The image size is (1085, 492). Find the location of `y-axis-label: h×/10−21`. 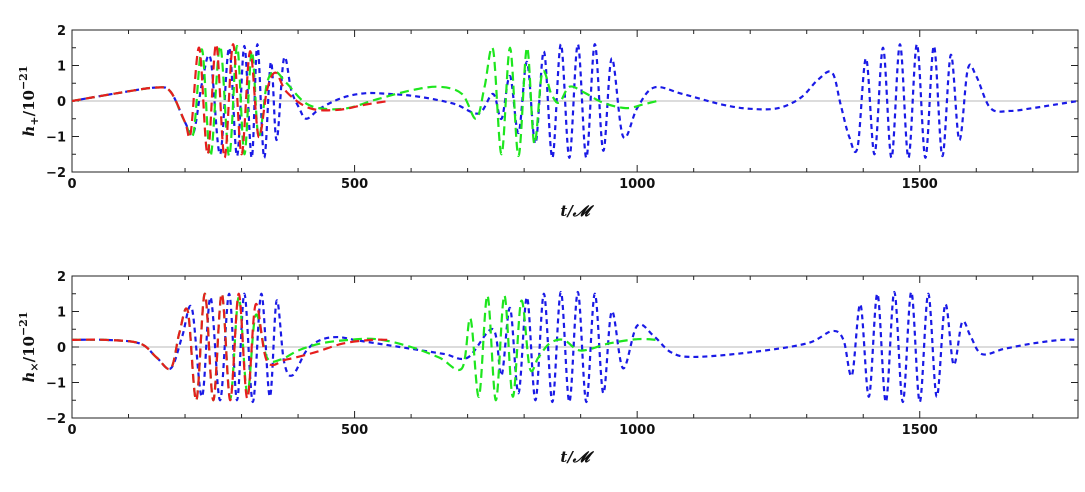

y-axis-label: h×/10−21 is located at coordinates (29, 346).